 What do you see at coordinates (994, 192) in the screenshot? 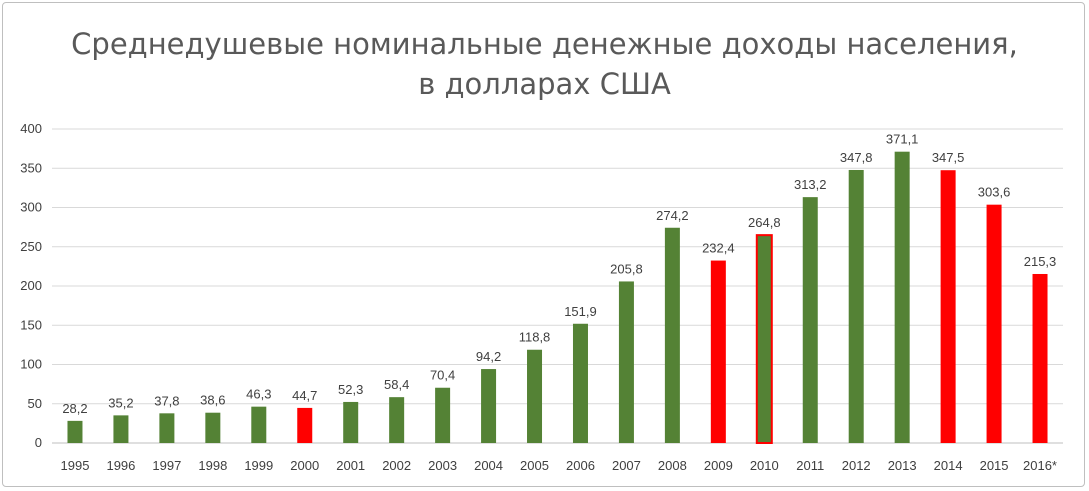
I see `data-label: 303,6` at bounding box center [994, 192].